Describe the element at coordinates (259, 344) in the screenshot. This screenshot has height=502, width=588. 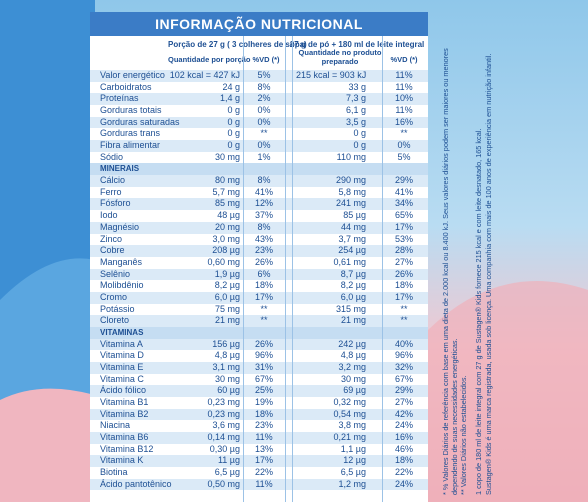
I see `table-row: Vitamina A 156 µg 26% 242 µg 40%` at that location.